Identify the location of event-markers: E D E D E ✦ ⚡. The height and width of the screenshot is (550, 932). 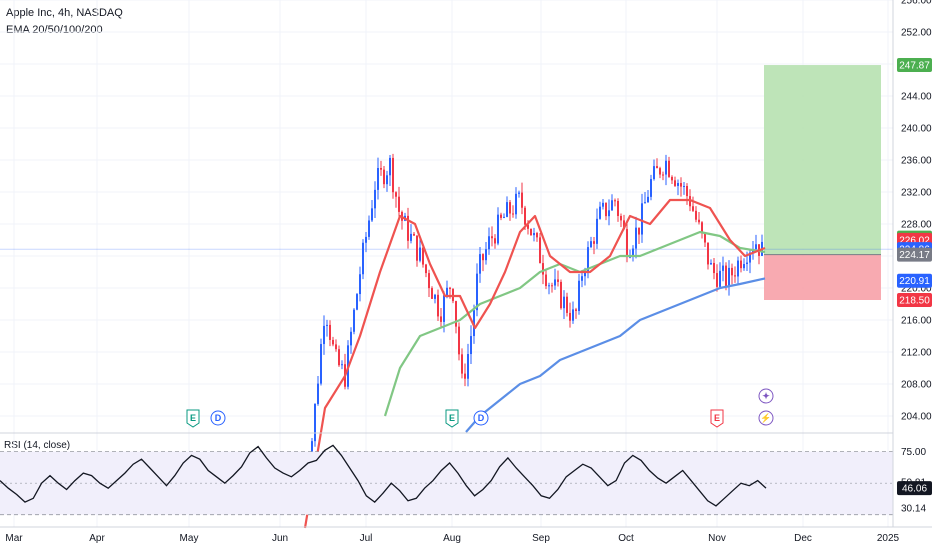
(480, 408).